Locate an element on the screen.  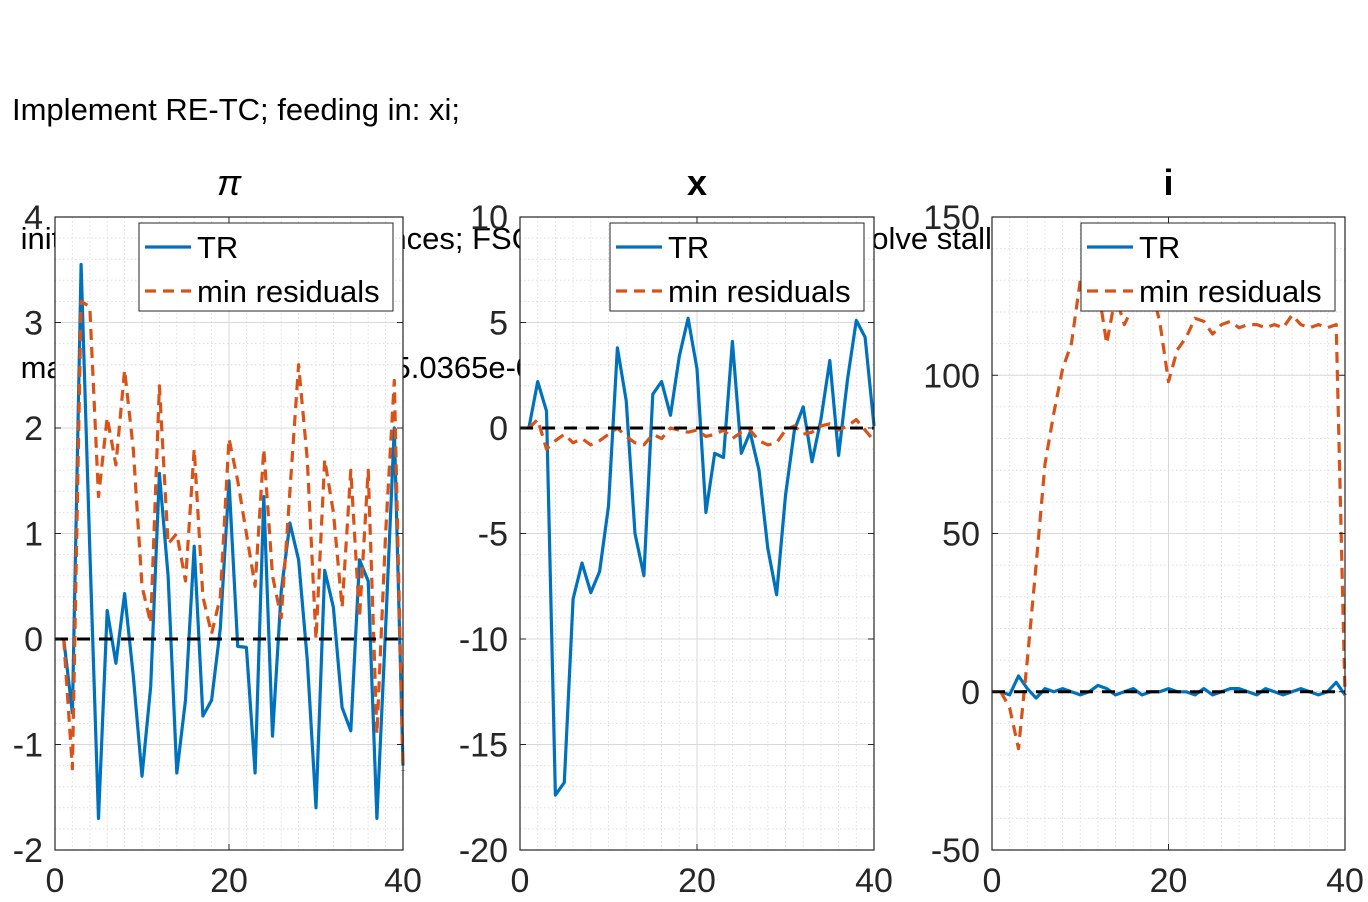
y-tick-label: 1 is located at coordinates (33, 535).